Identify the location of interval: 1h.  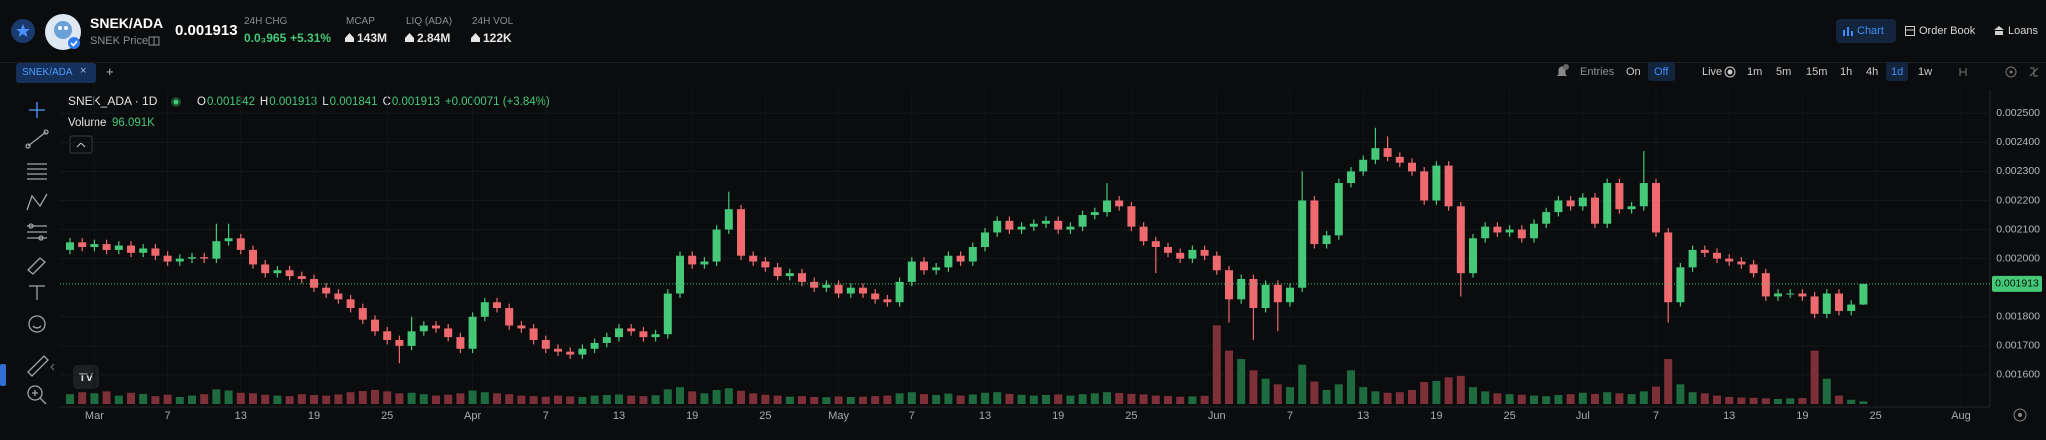
(1846, 72).